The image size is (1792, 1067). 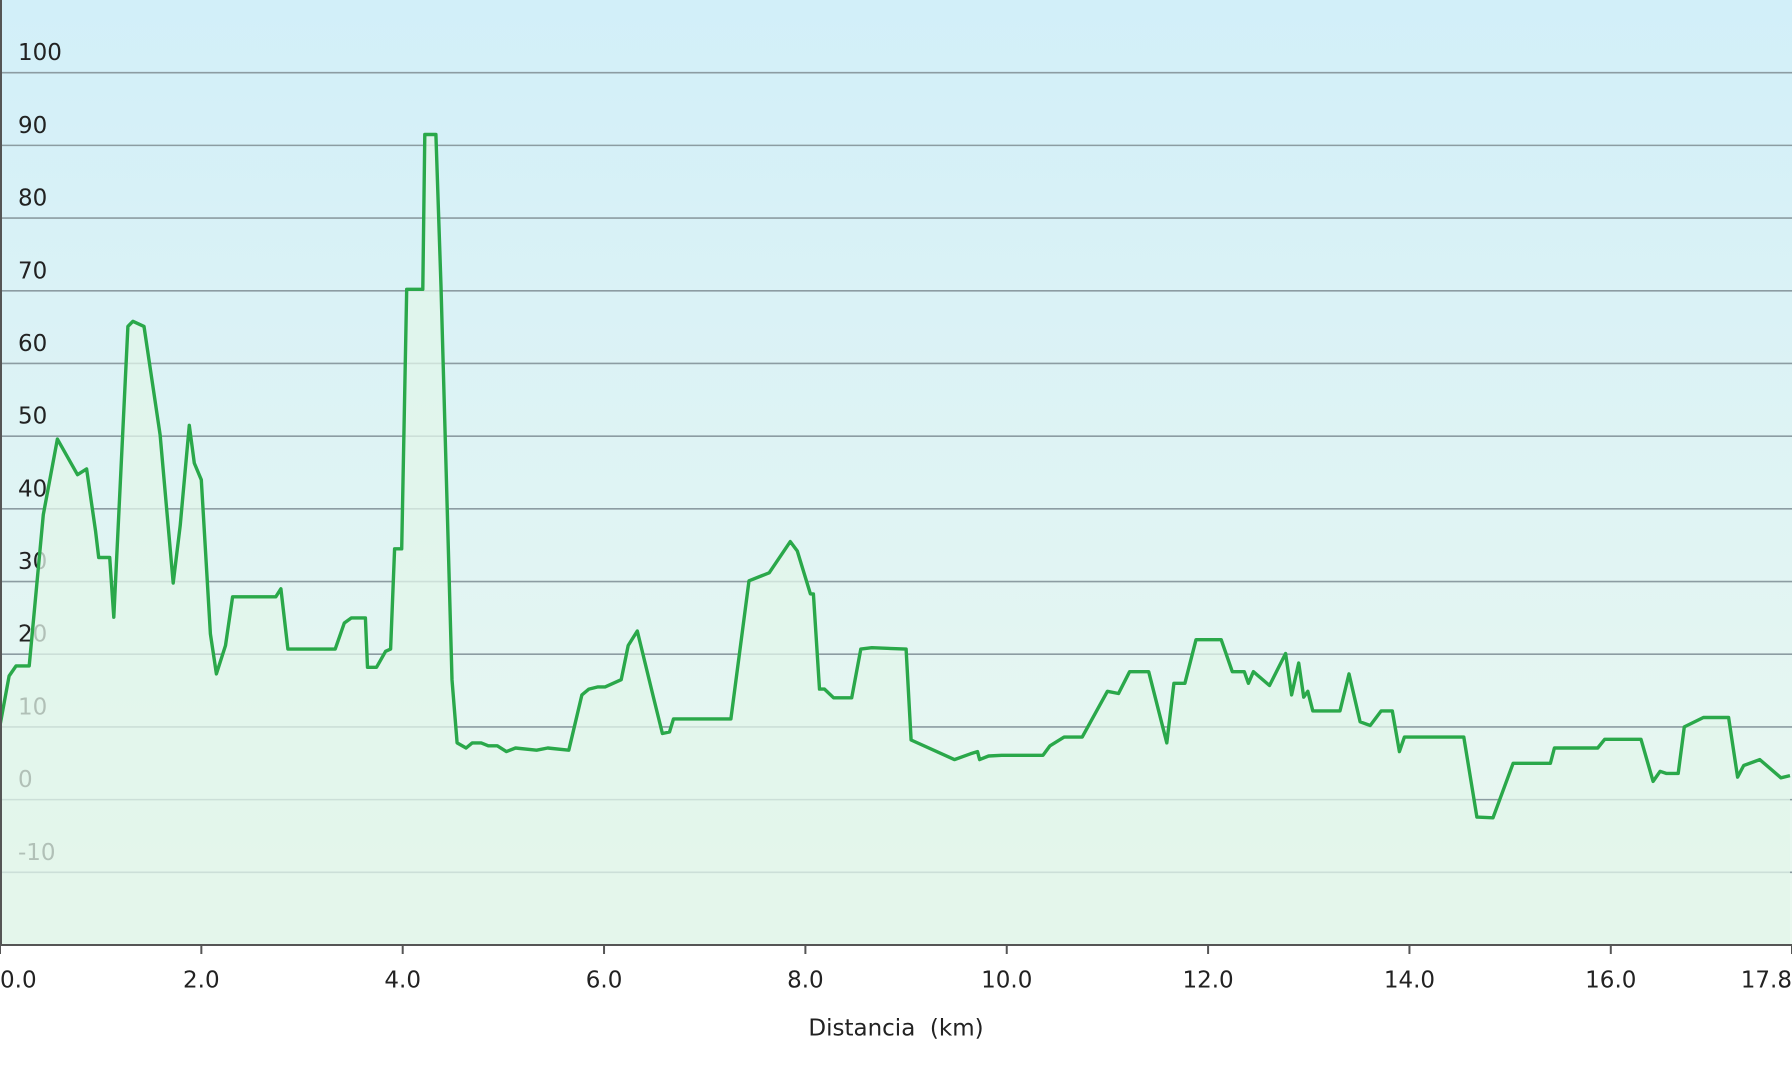 What do you see at coordinates (40, 53) in the screenshot?
I see `y-tick-label: 100` at bounding box center [40, 53].